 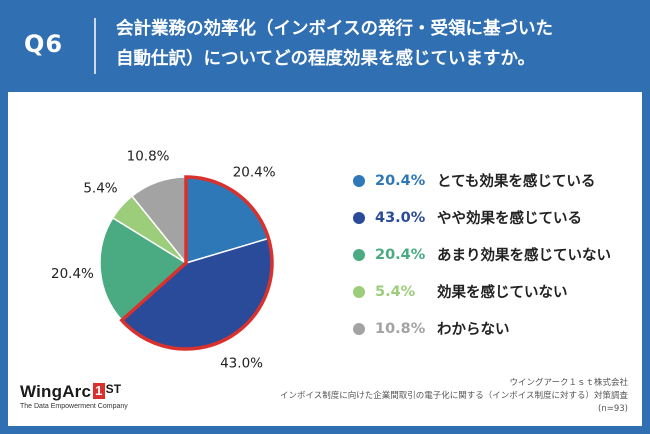 I want to click on logo-wordmark: WingArc 1 ST, so click(x=100, y=392).